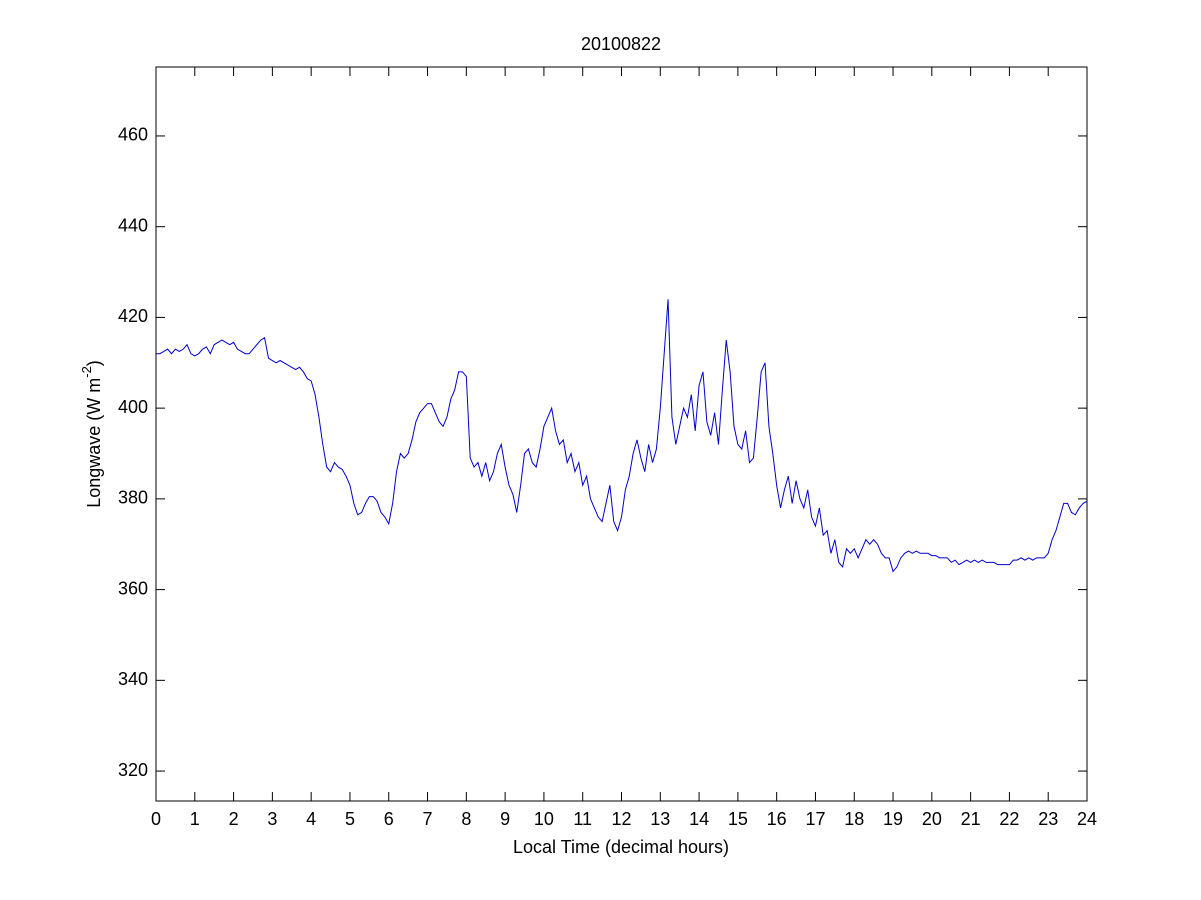 The image size is (1201, 900). I want to click on x-axis-label: Local Time (decimal hours), so click(621, 847).